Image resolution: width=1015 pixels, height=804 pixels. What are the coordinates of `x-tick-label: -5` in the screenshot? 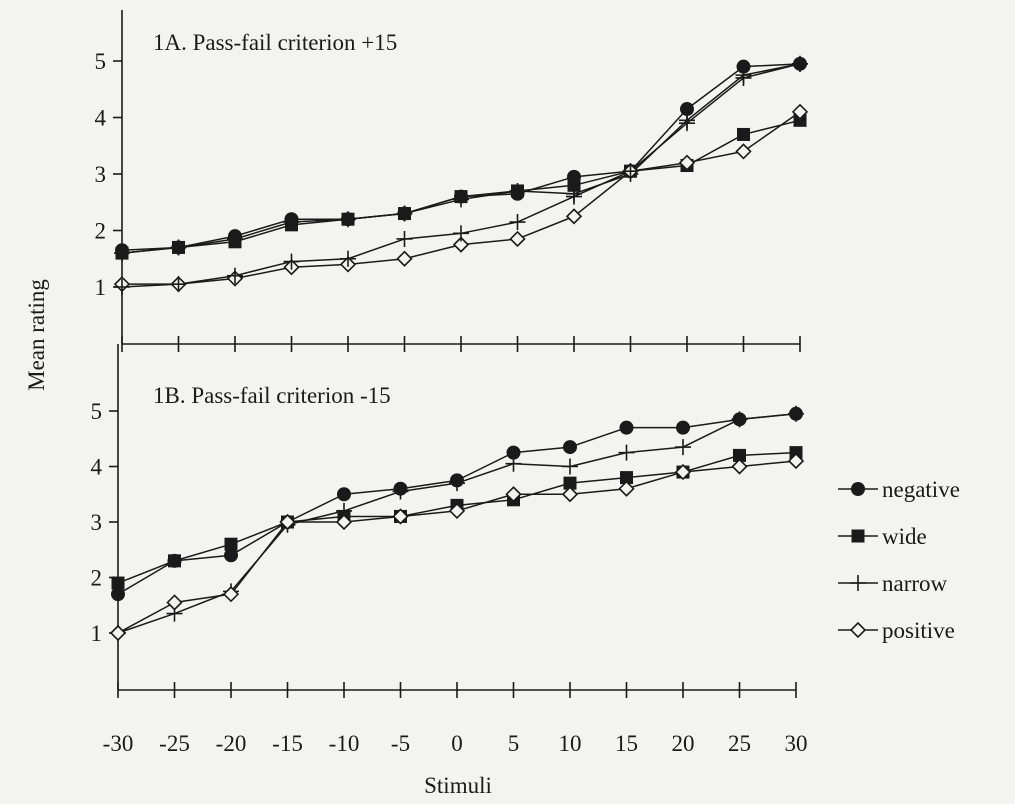 It's located at (400, 743).